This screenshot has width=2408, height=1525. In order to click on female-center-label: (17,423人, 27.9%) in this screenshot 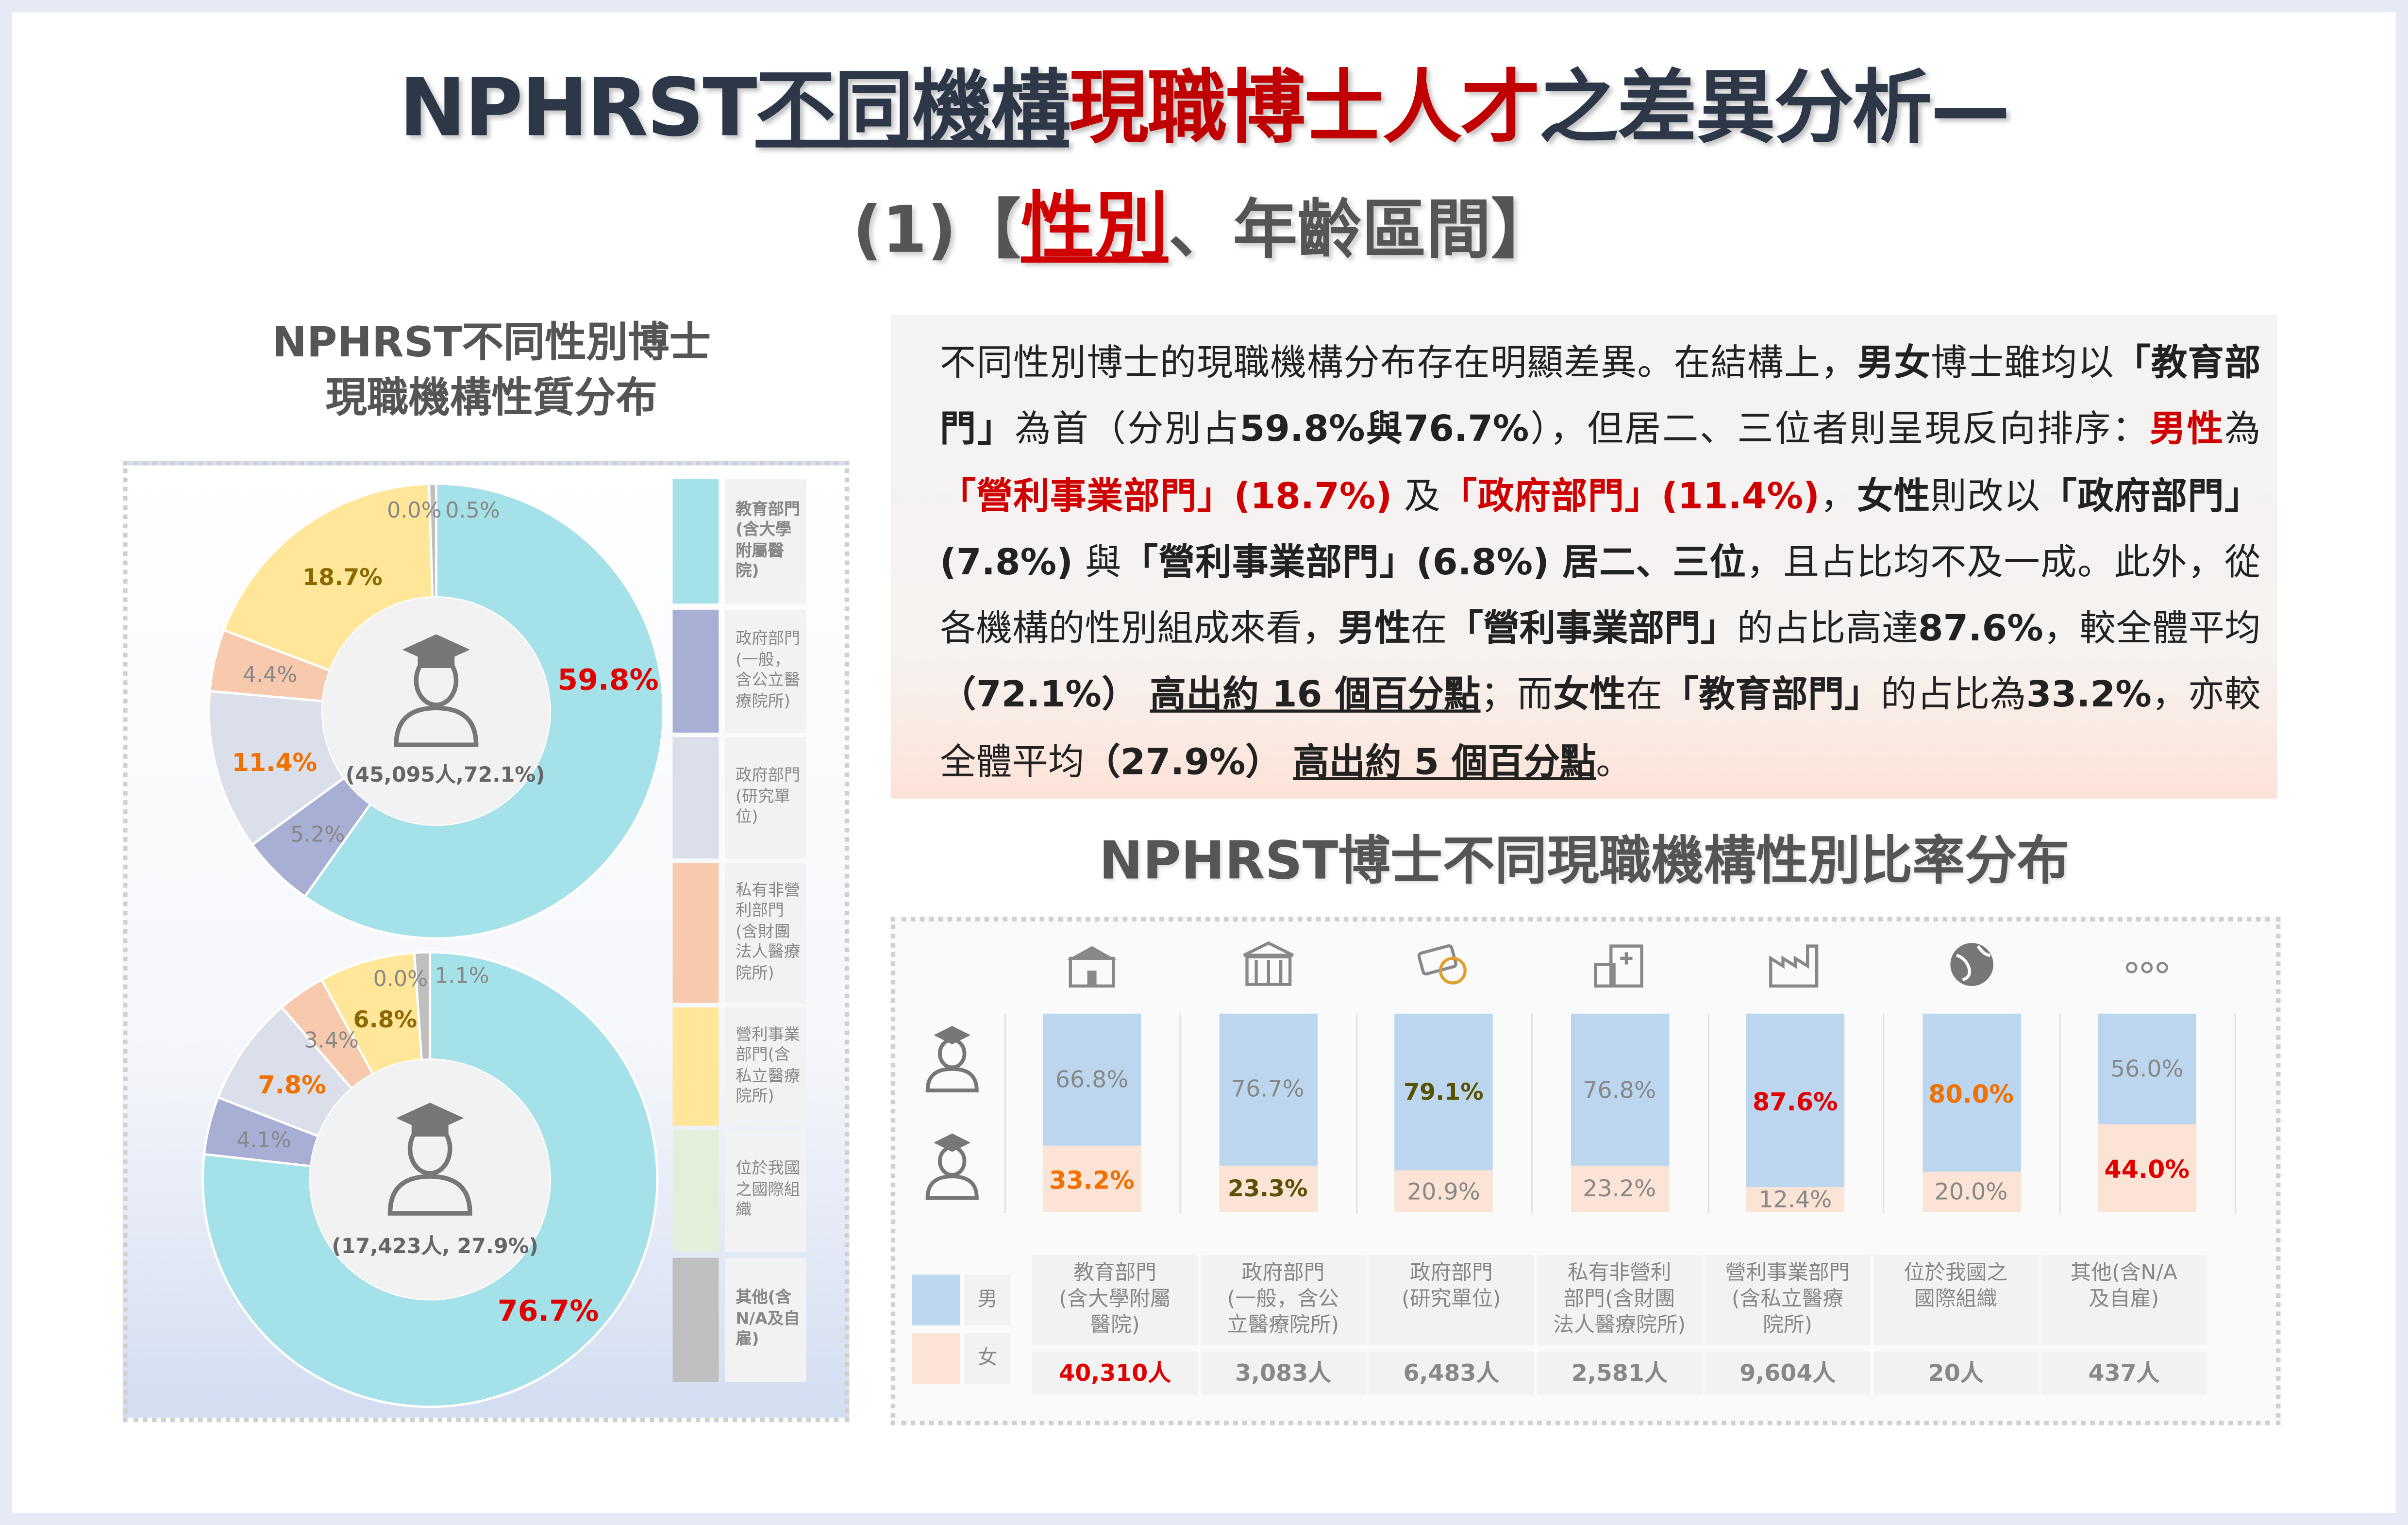, I will do `click(436, 1247)`.